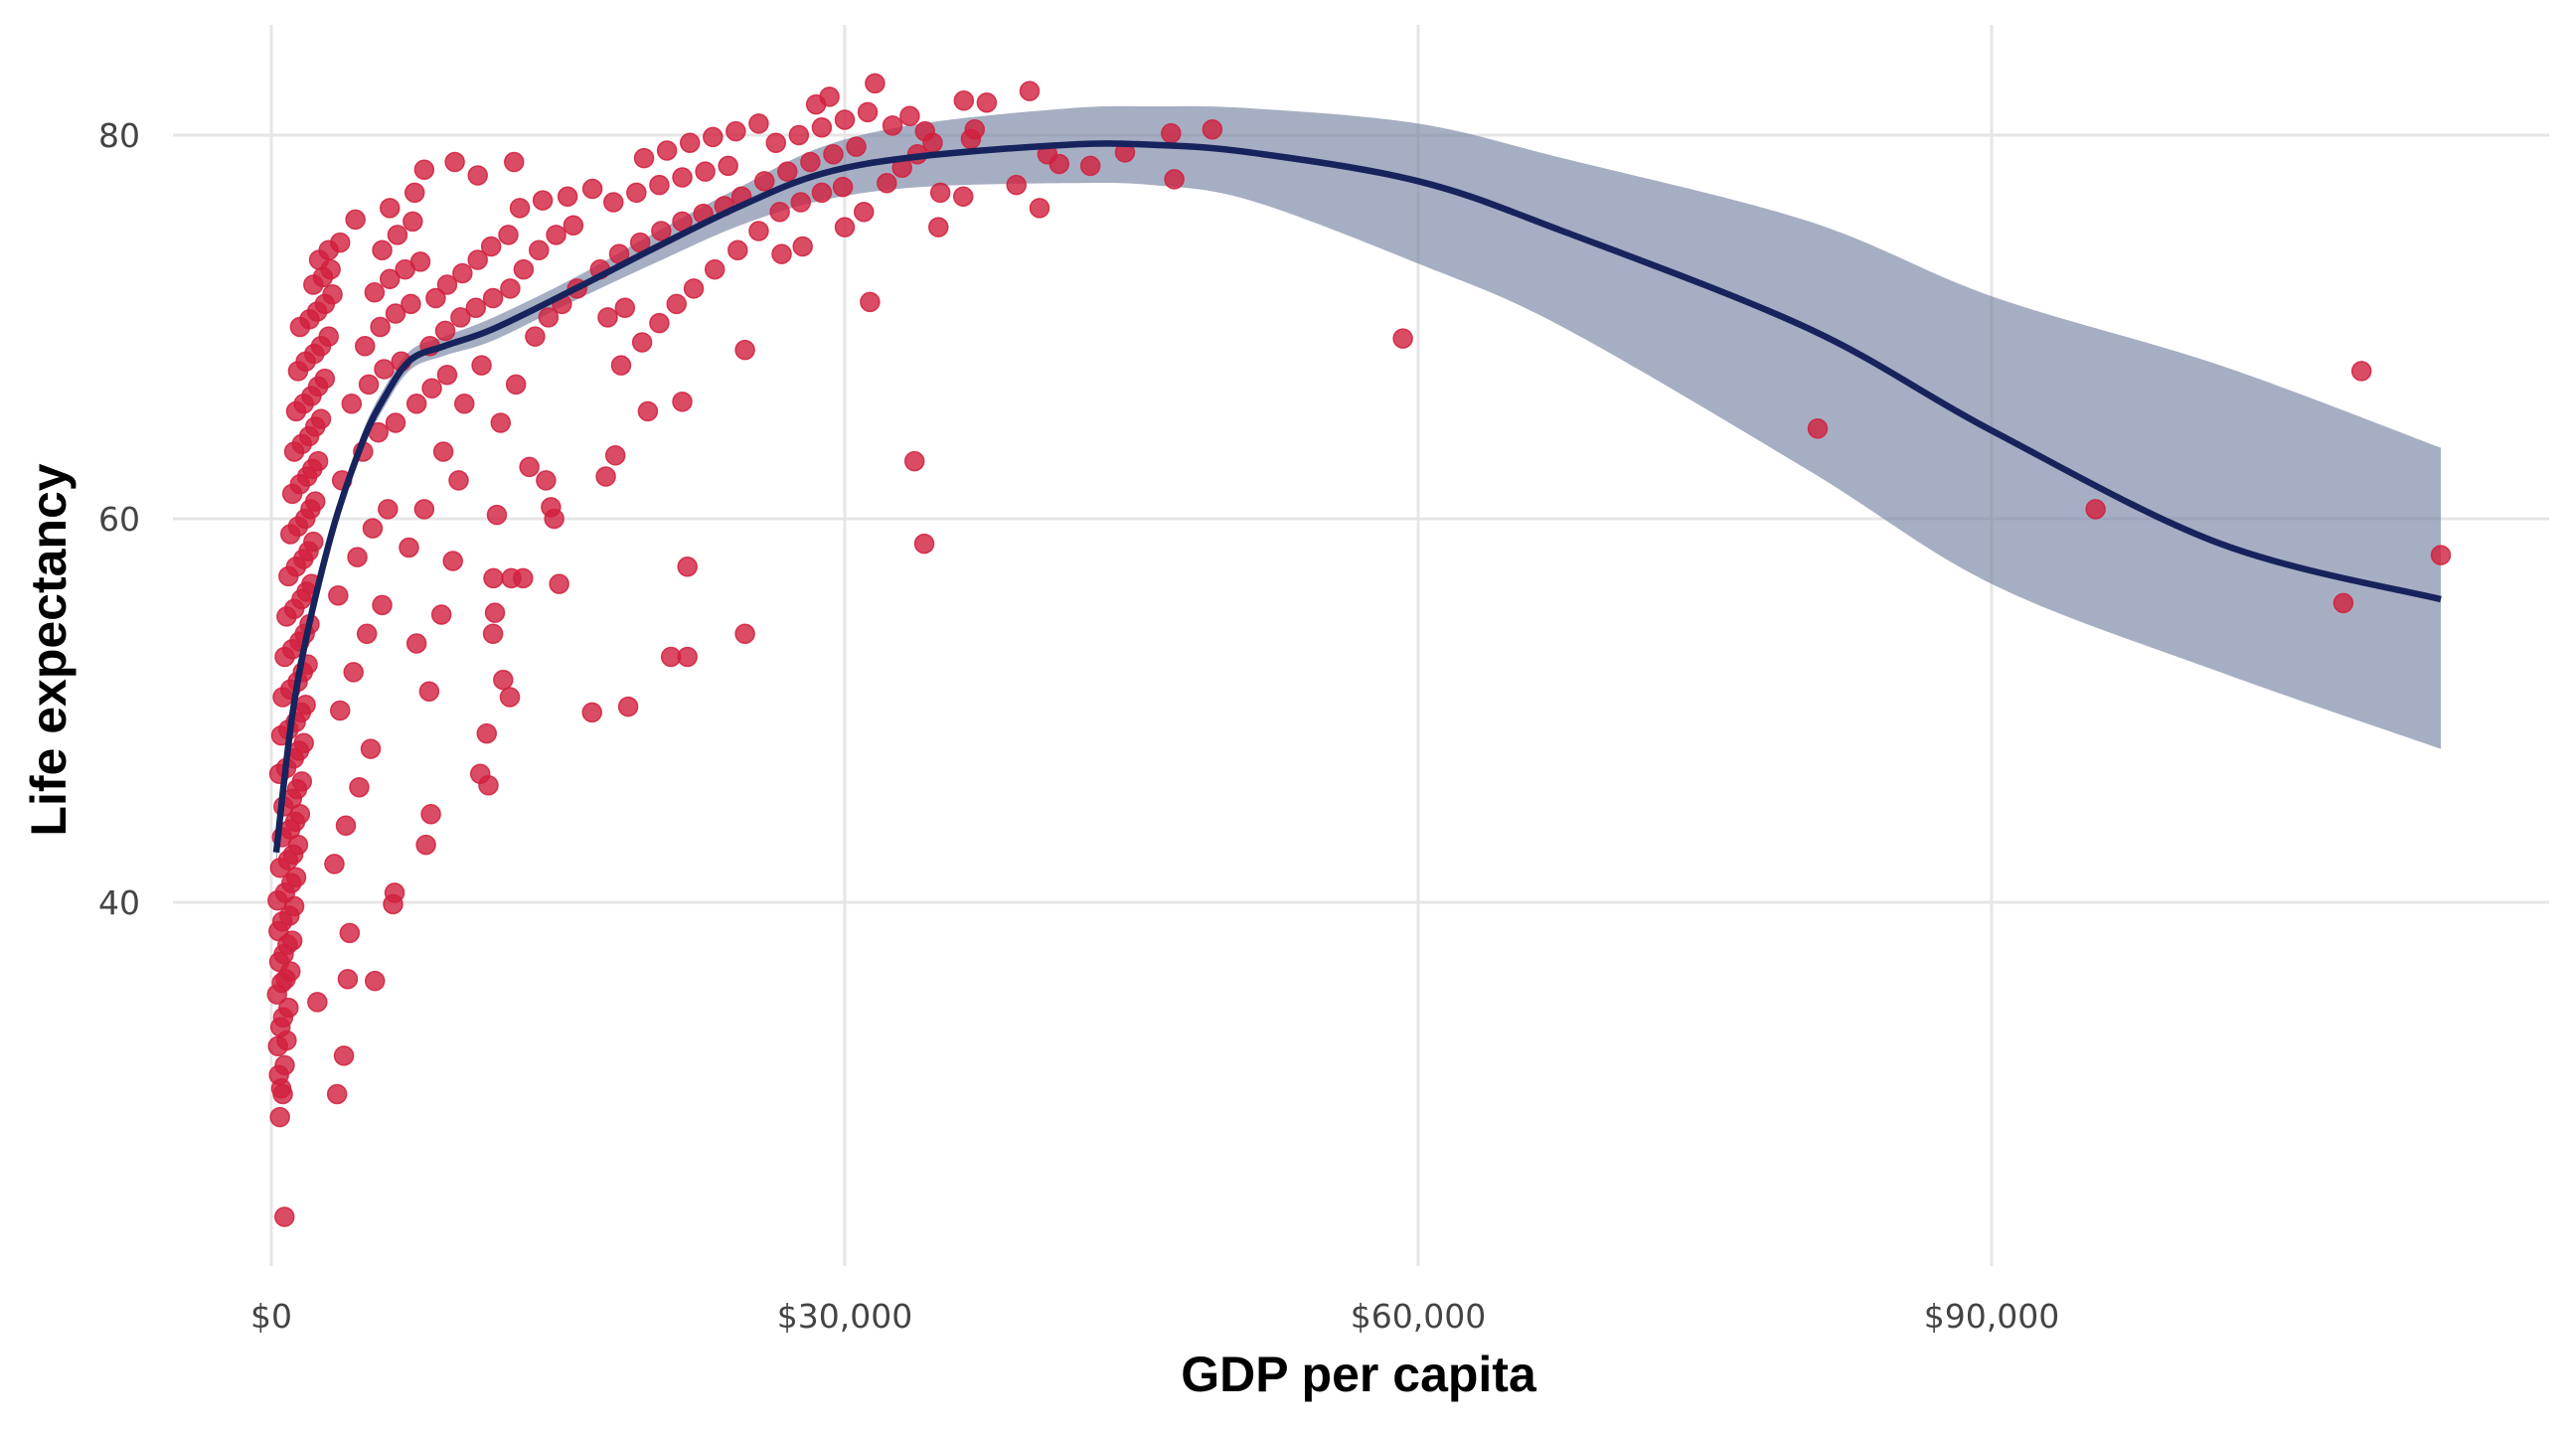 This screenshot has height=1431, width=2576. Describe the element at coordinates (1991, 1316) in the screenshot. I see `x-tick-label: $90,000` at that location.